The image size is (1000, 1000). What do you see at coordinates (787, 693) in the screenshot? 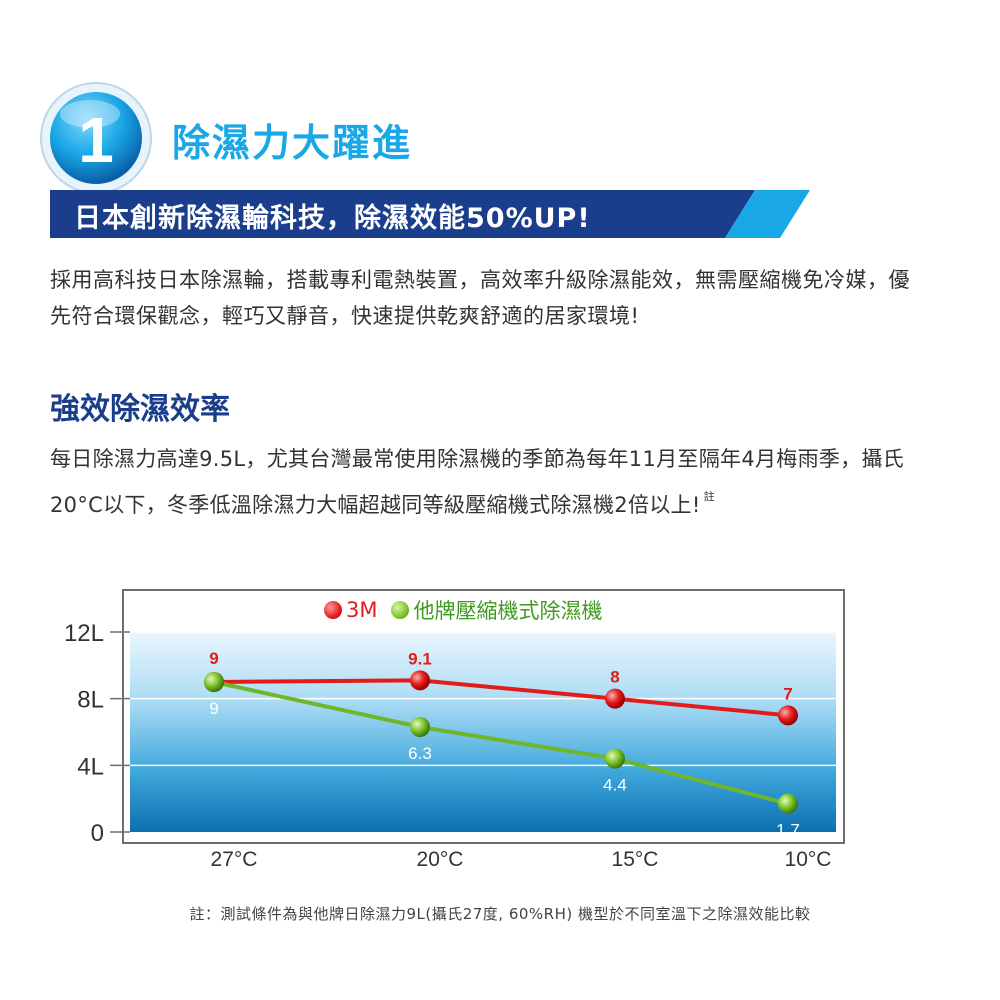
I see `data-label-red: 7` at bounding box center [787, 693].